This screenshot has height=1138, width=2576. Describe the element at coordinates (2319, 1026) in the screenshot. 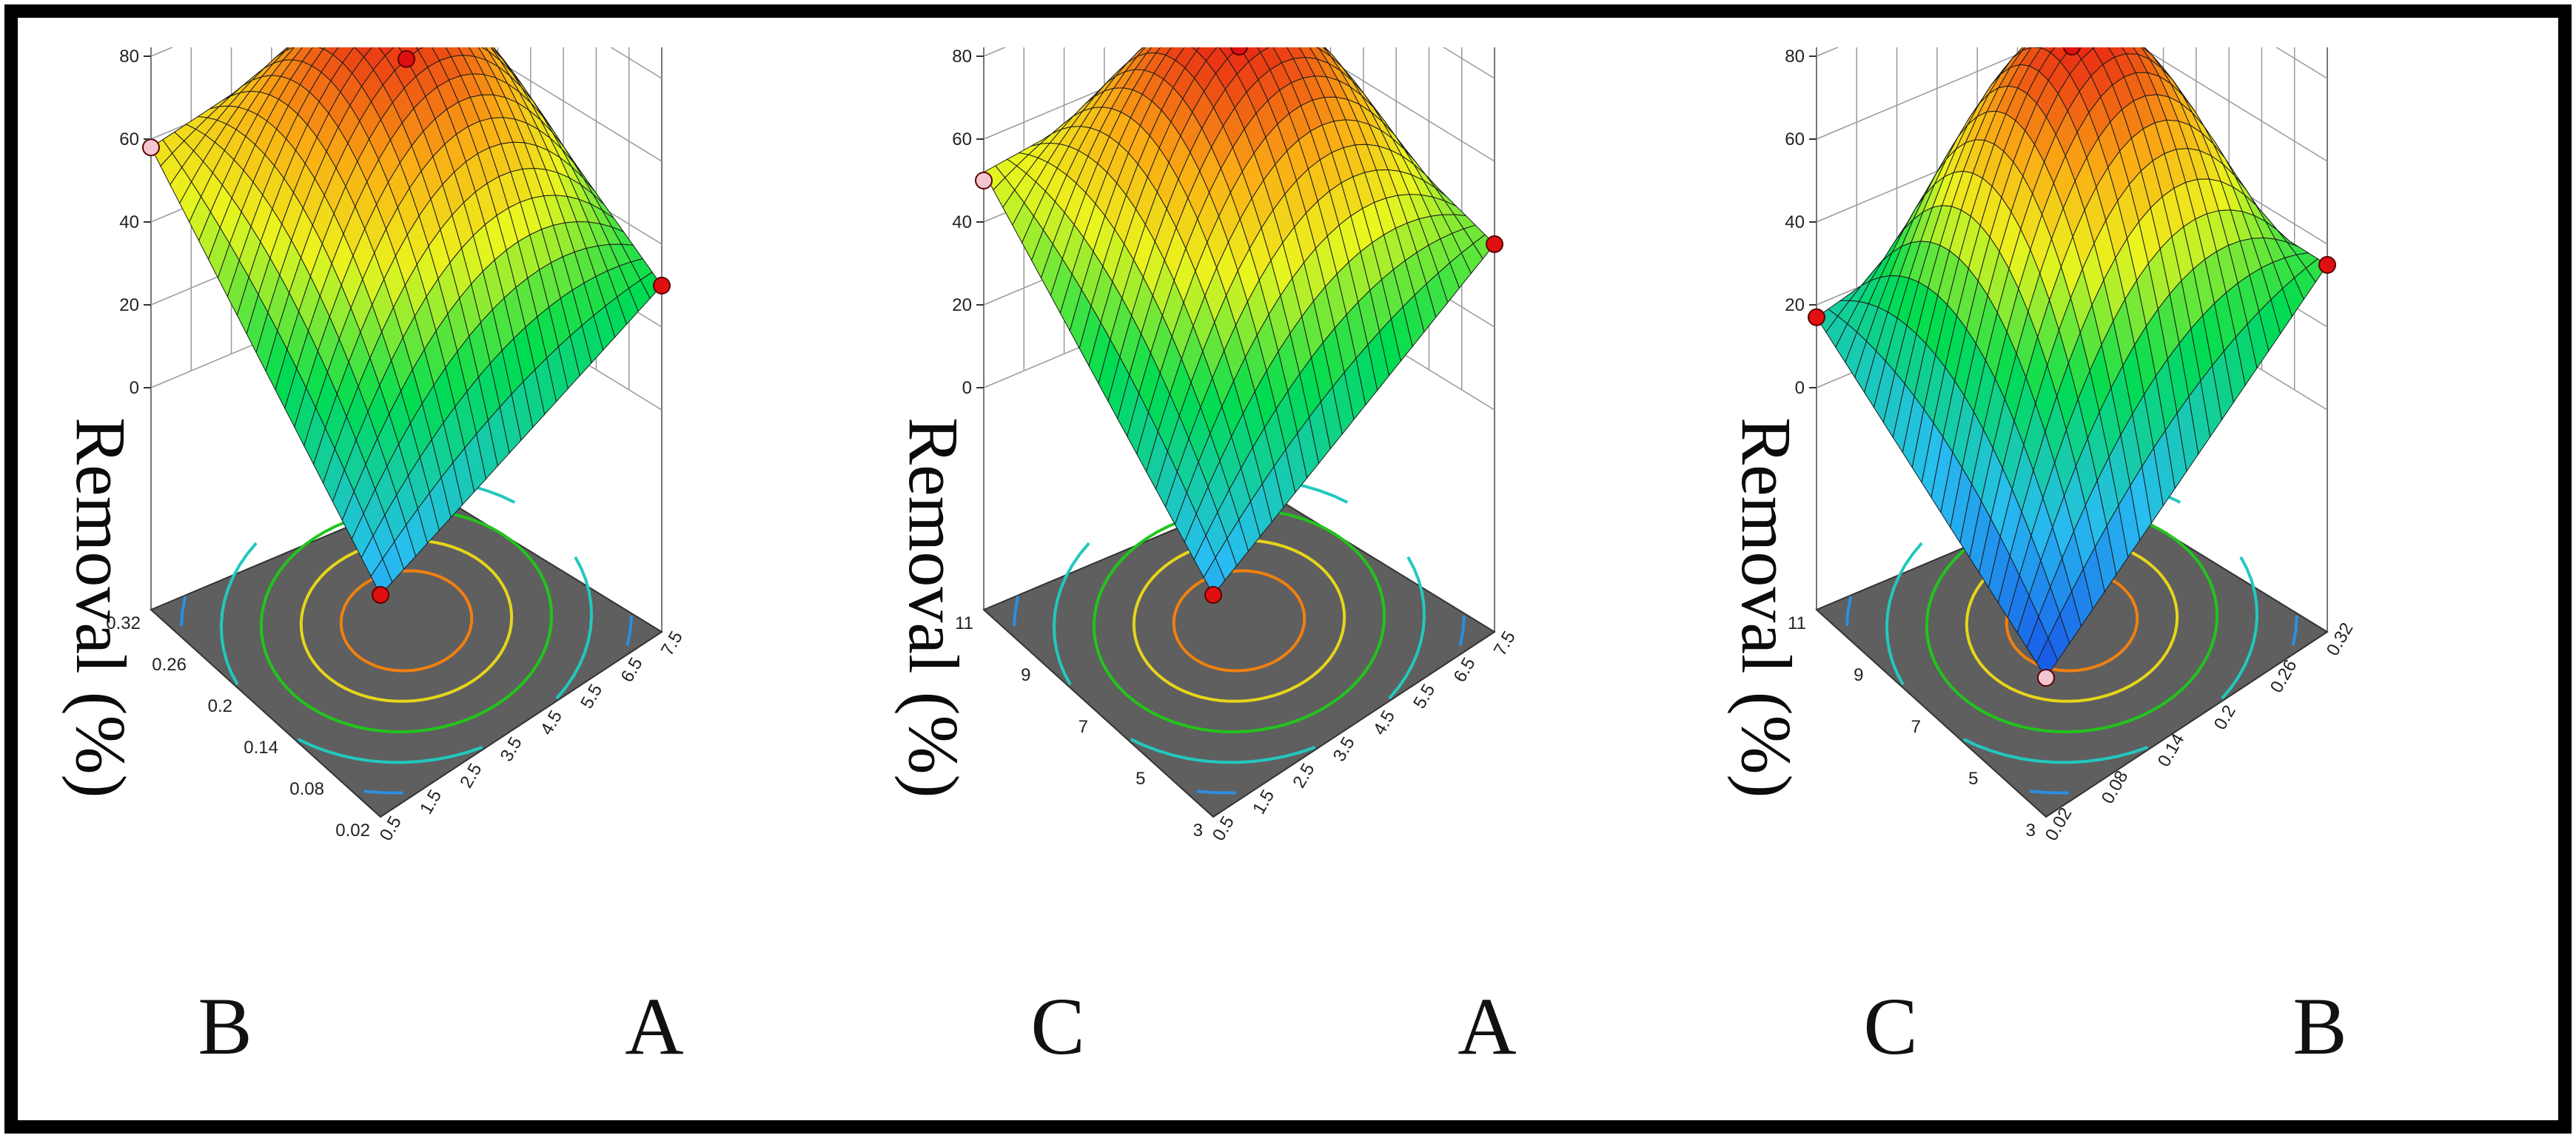

I see `x-axis-title: B` at that location.